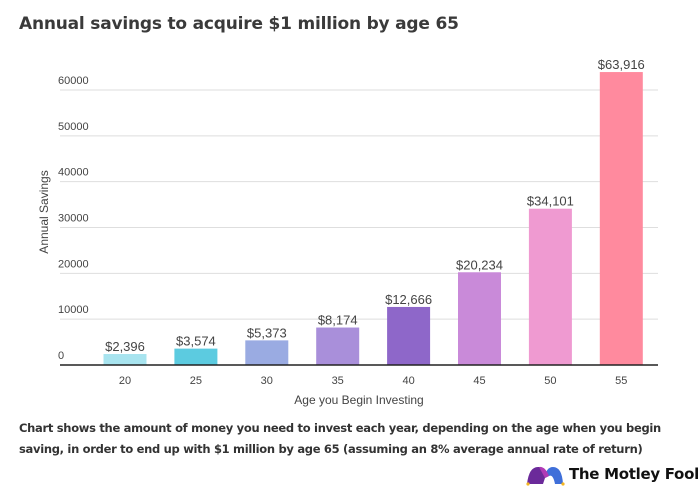  Describe the element at coordinates (545, 476) in the screenshot. I see `jester-hat-icon` at that location.